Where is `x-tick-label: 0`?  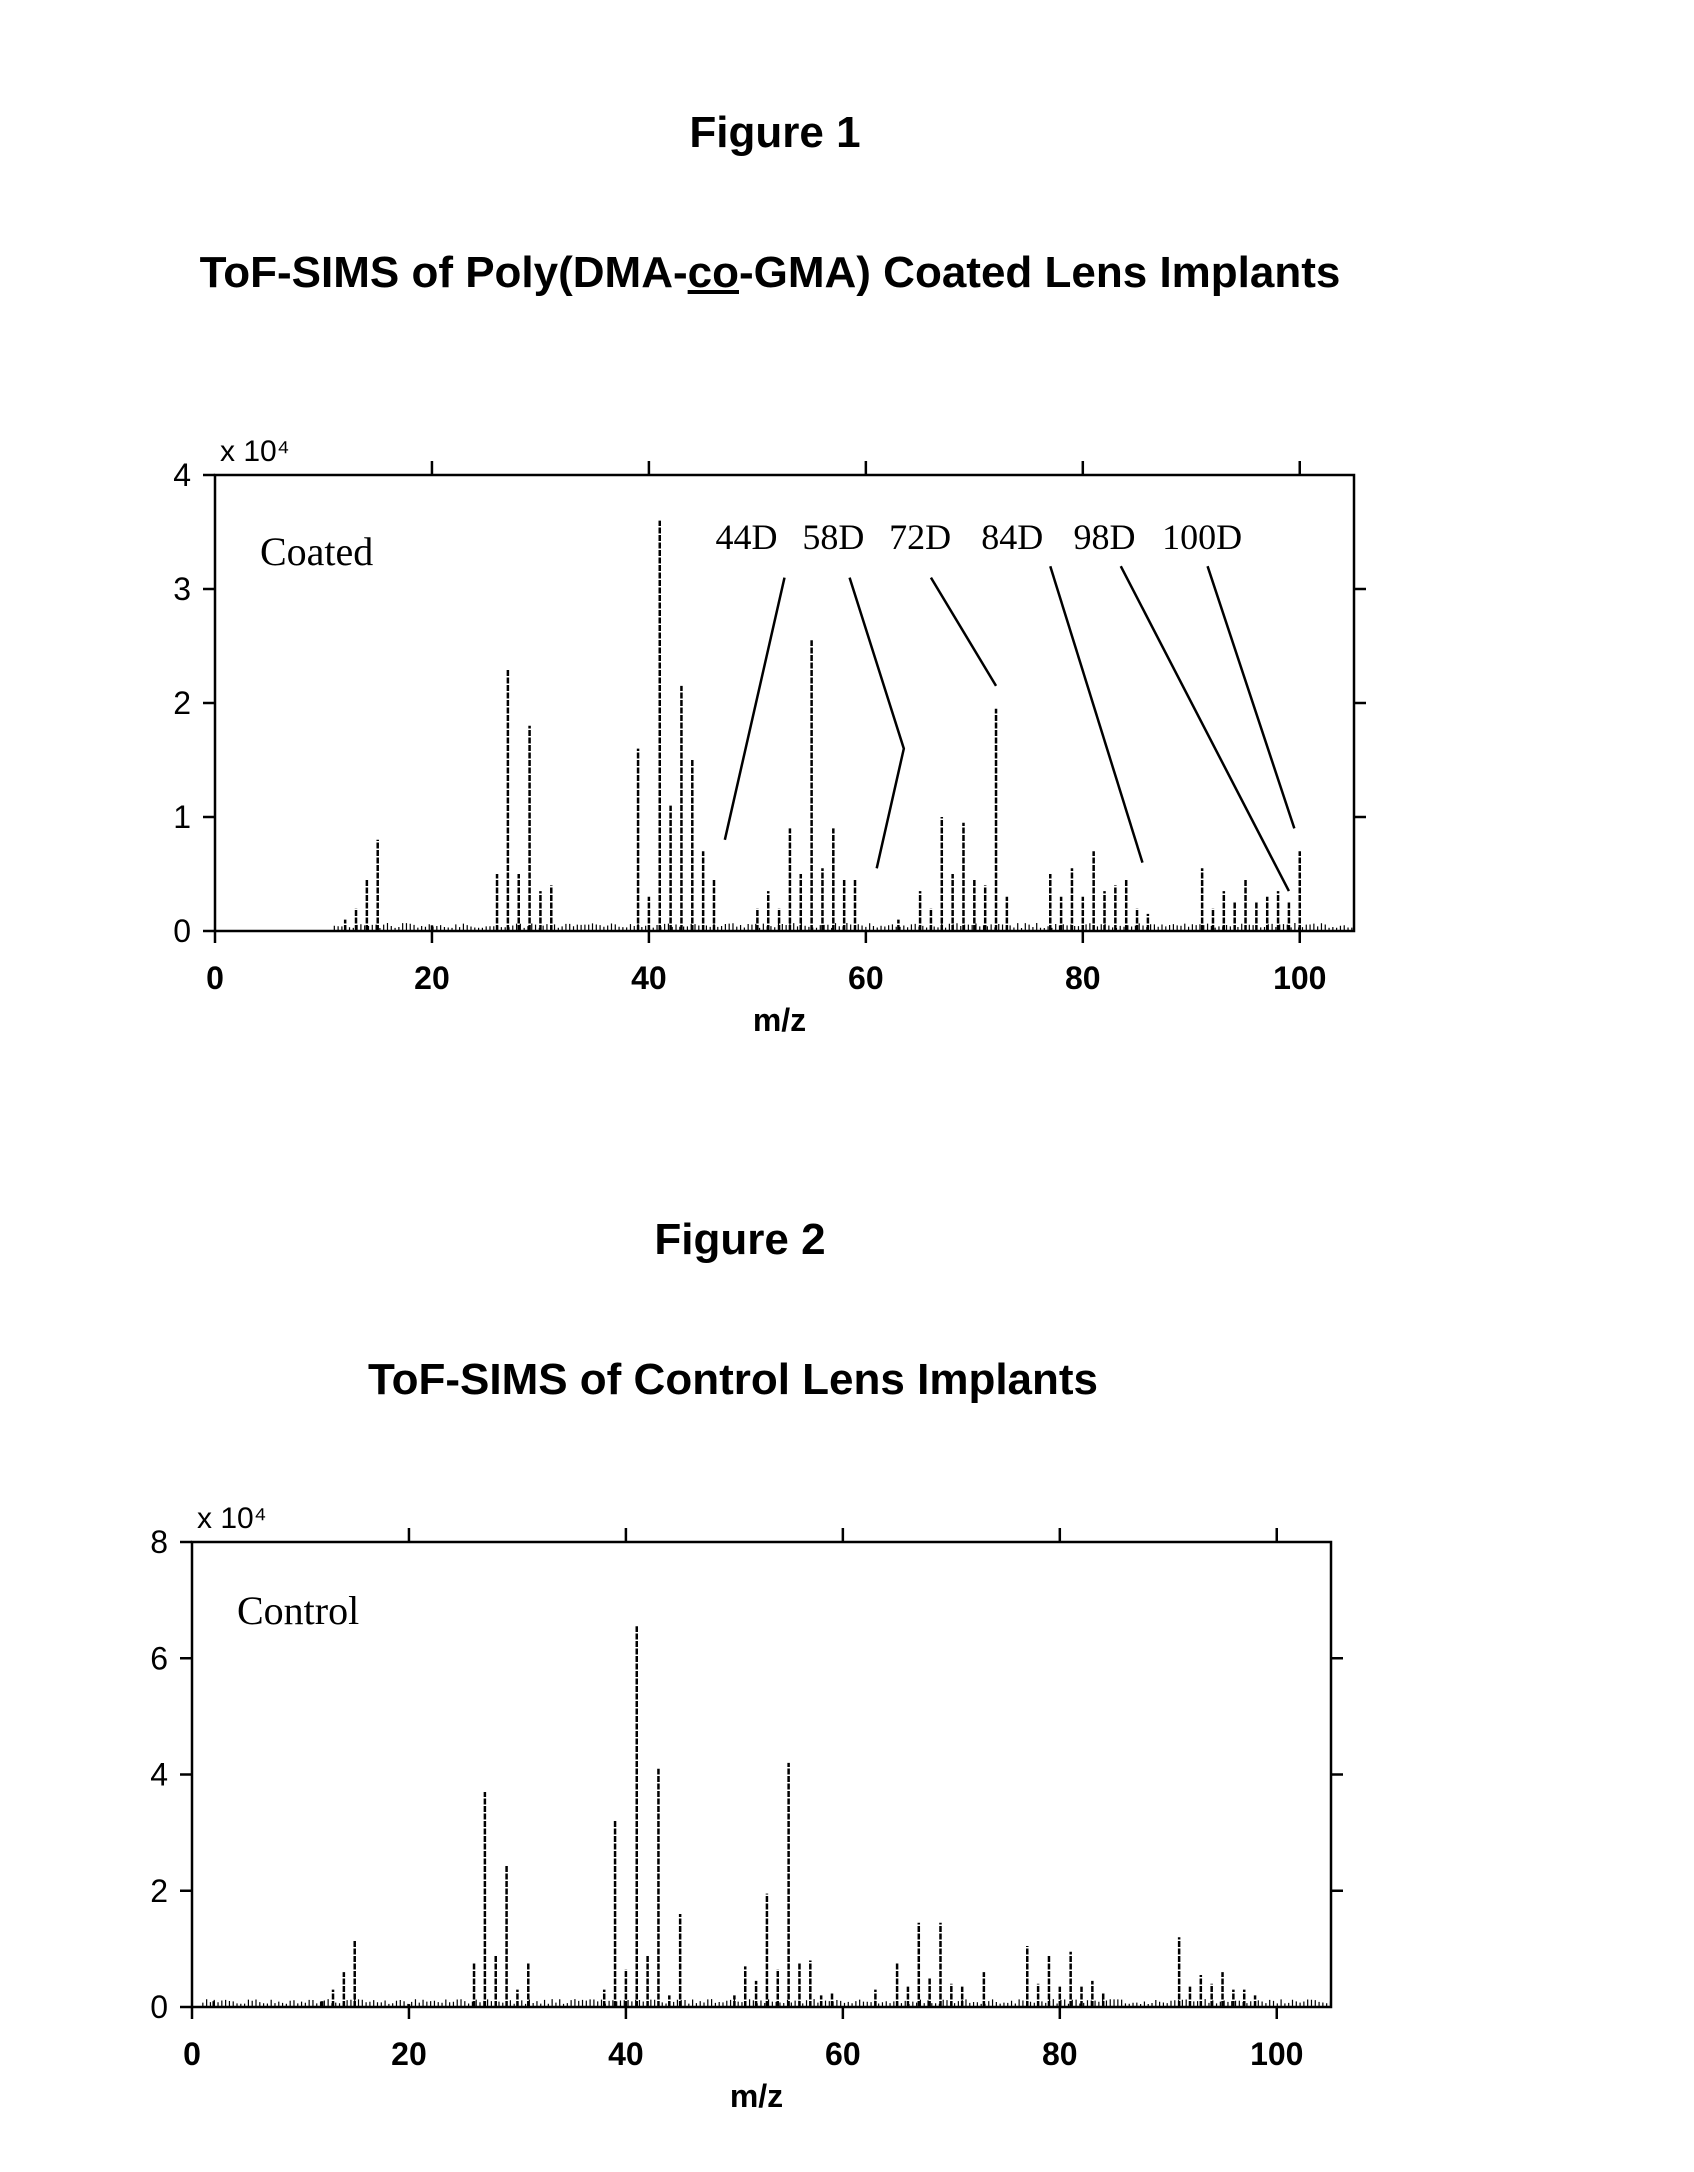 x-tick-label: 0 is located at coordinates (192, 2054).